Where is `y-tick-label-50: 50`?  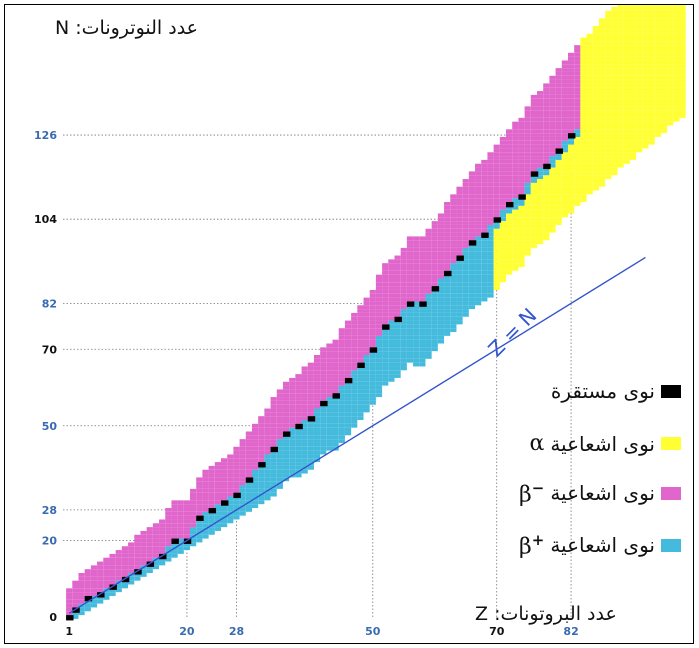
y-tick-label-50: 50 is located at coordinates (50, 426).